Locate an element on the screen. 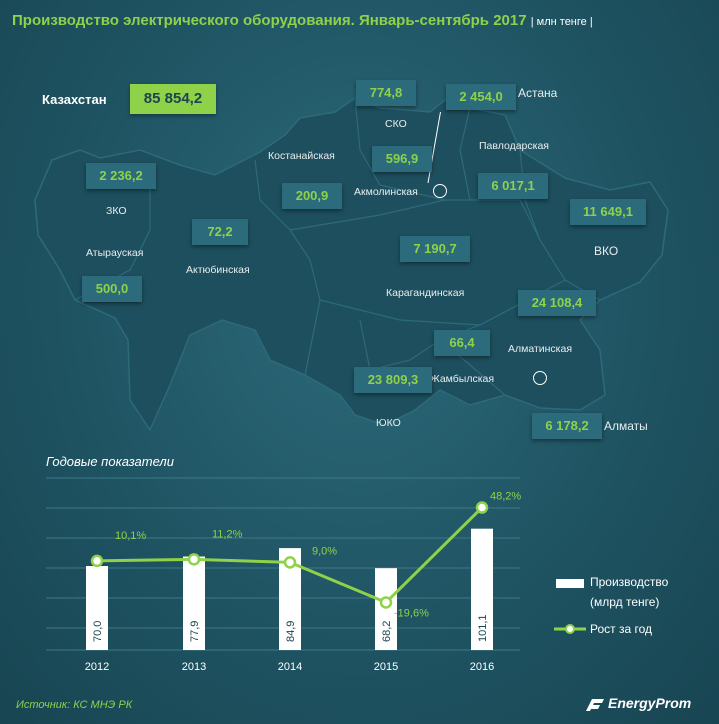 The image size is (719, 724). bar-value-label: 101,1 is located at coordinates (483, 628).